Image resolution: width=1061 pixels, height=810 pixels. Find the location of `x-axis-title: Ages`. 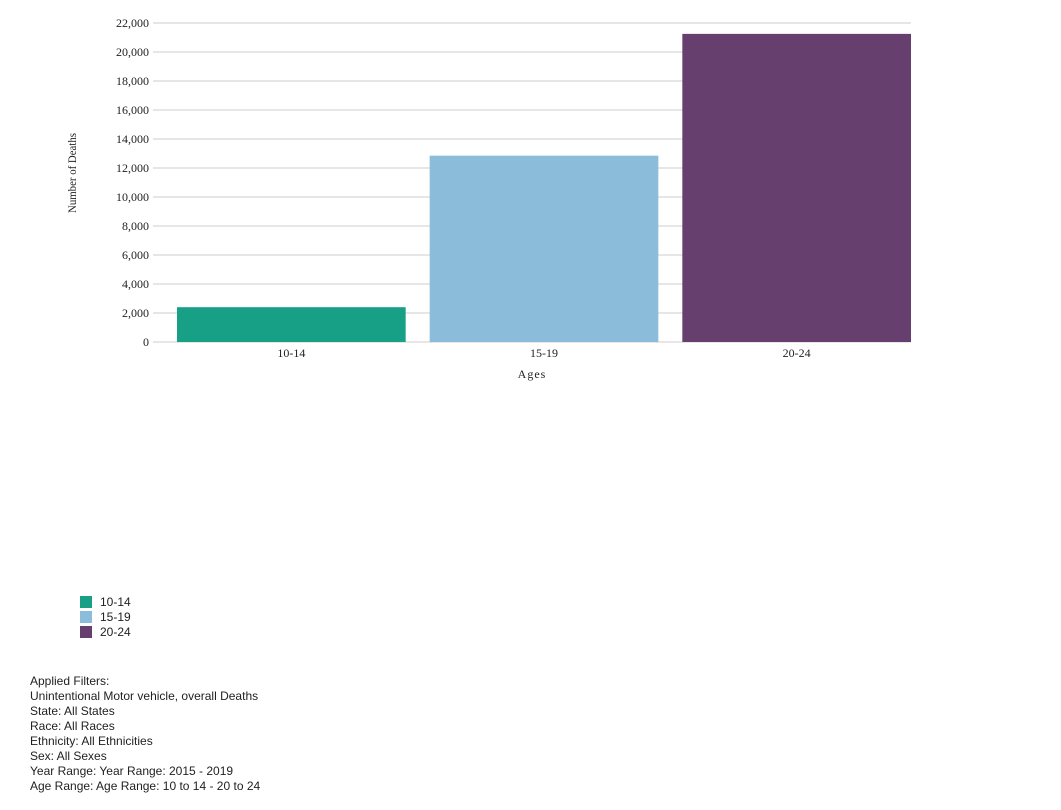

x-axis-title: Ages is located at coordinates (532, 374).